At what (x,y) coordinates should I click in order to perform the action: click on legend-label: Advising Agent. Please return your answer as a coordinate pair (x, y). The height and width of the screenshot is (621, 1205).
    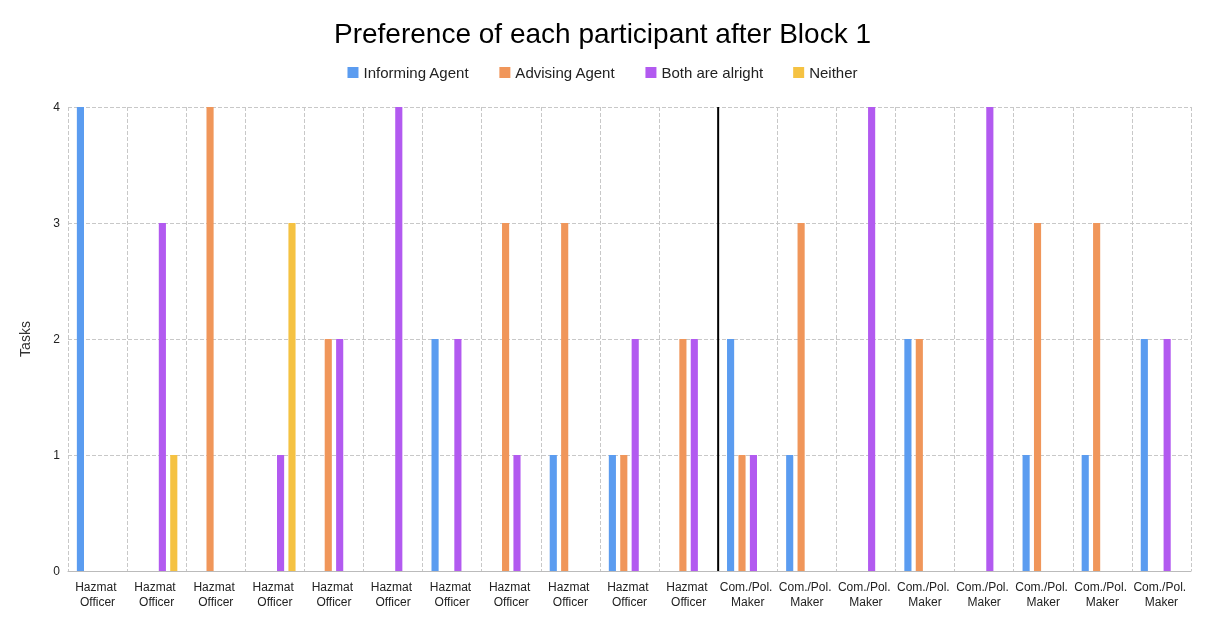
    Looking at the image, I should click on (565, 72).